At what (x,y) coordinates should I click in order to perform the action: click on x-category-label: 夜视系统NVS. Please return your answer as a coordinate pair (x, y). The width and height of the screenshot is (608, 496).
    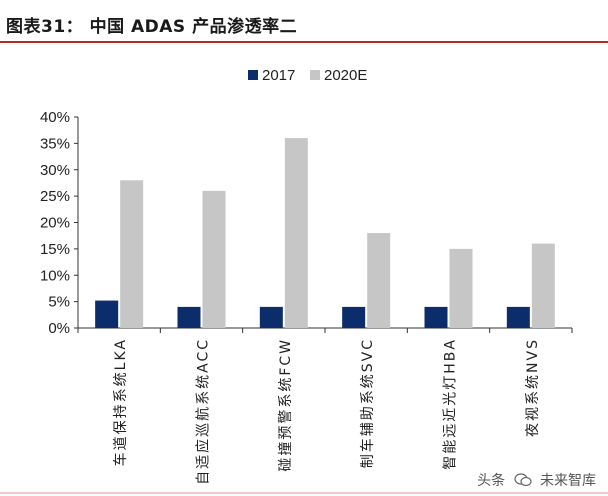
    Looking at the image, I should click on (533, 387).